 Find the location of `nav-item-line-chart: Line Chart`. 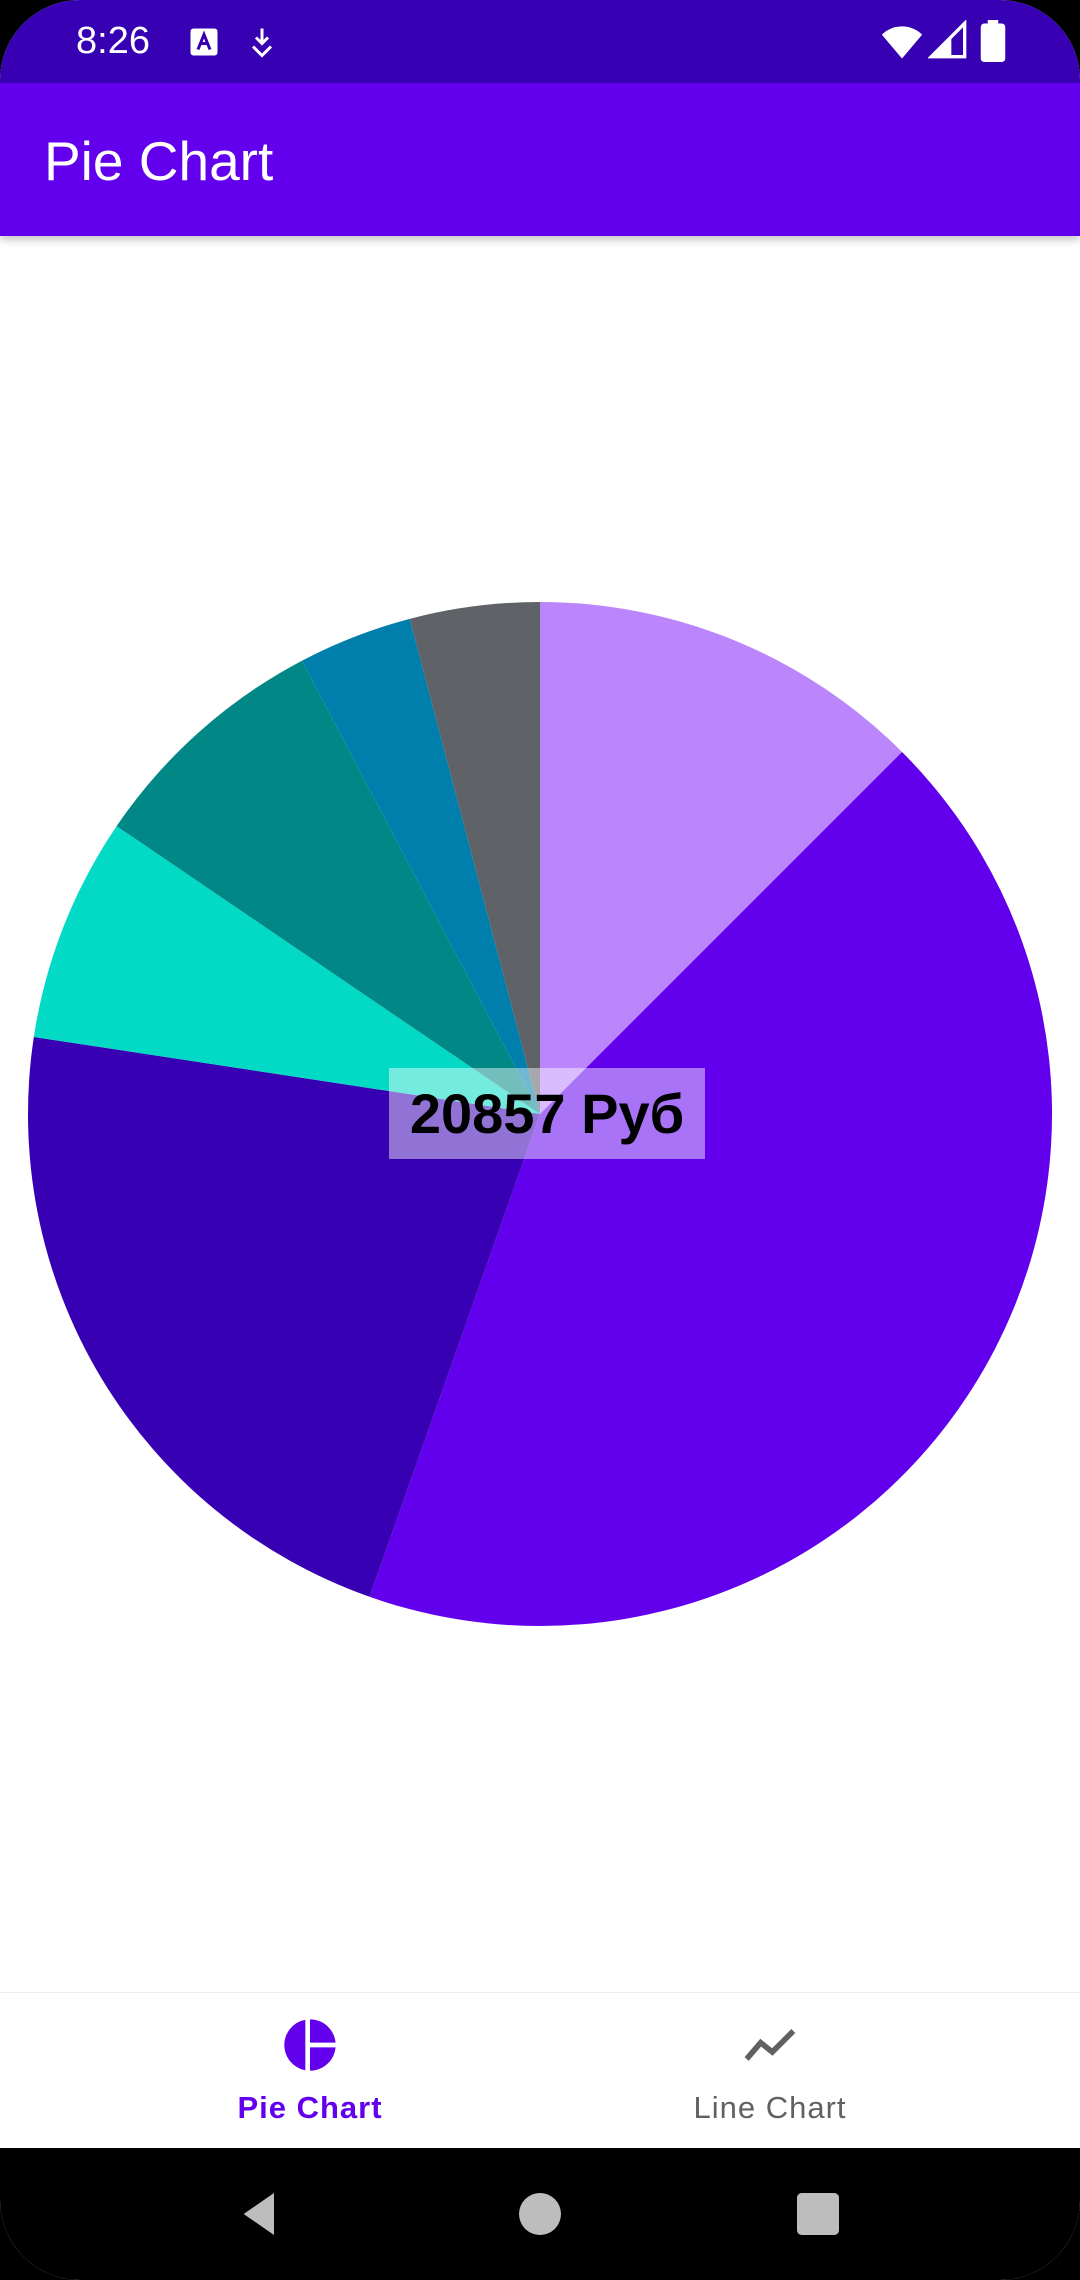

nav-item-line-chart: Line Chart is located at coordinates (770, 2071).